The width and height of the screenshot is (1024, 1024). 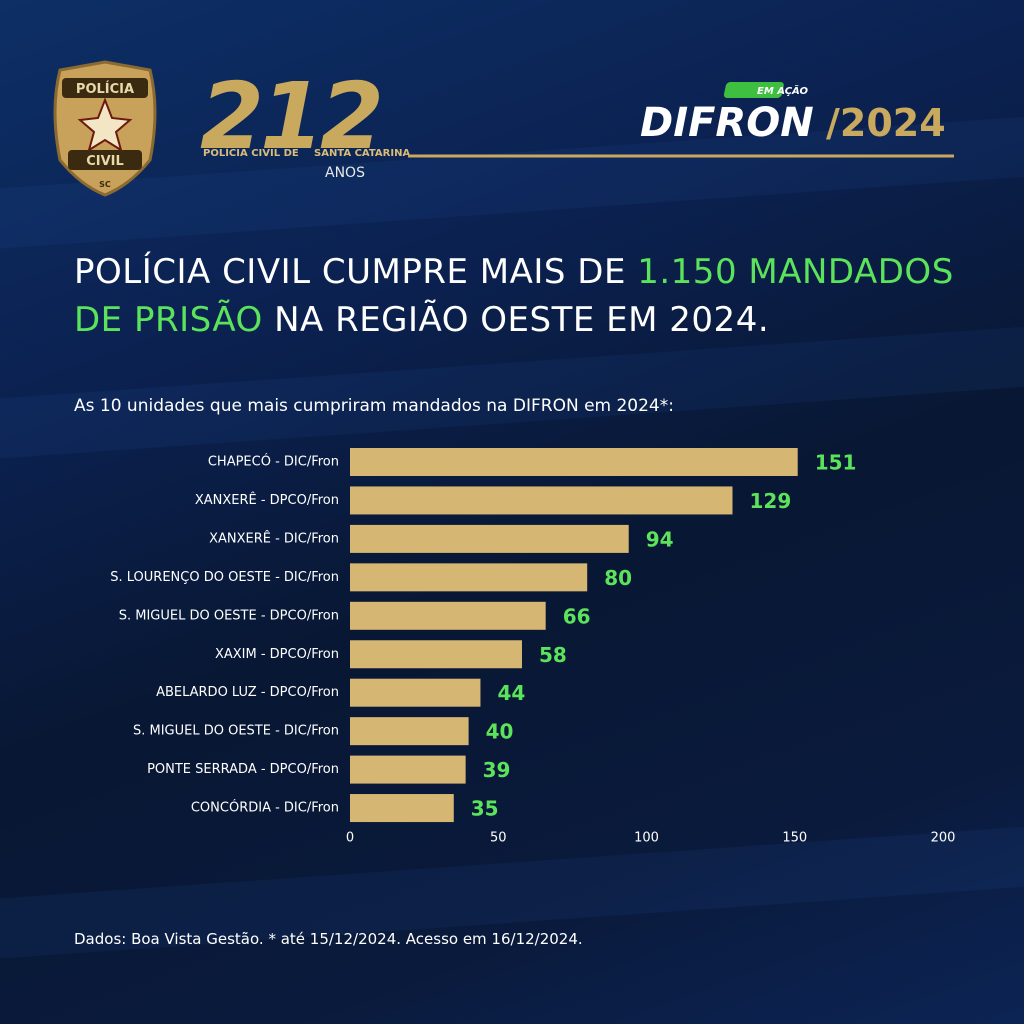 What do you see at coordinates (251, 152) in the screenshot?
I see `anniversary-left: POLÍCIA CIVIL DE` at bounding box center [251, 152].